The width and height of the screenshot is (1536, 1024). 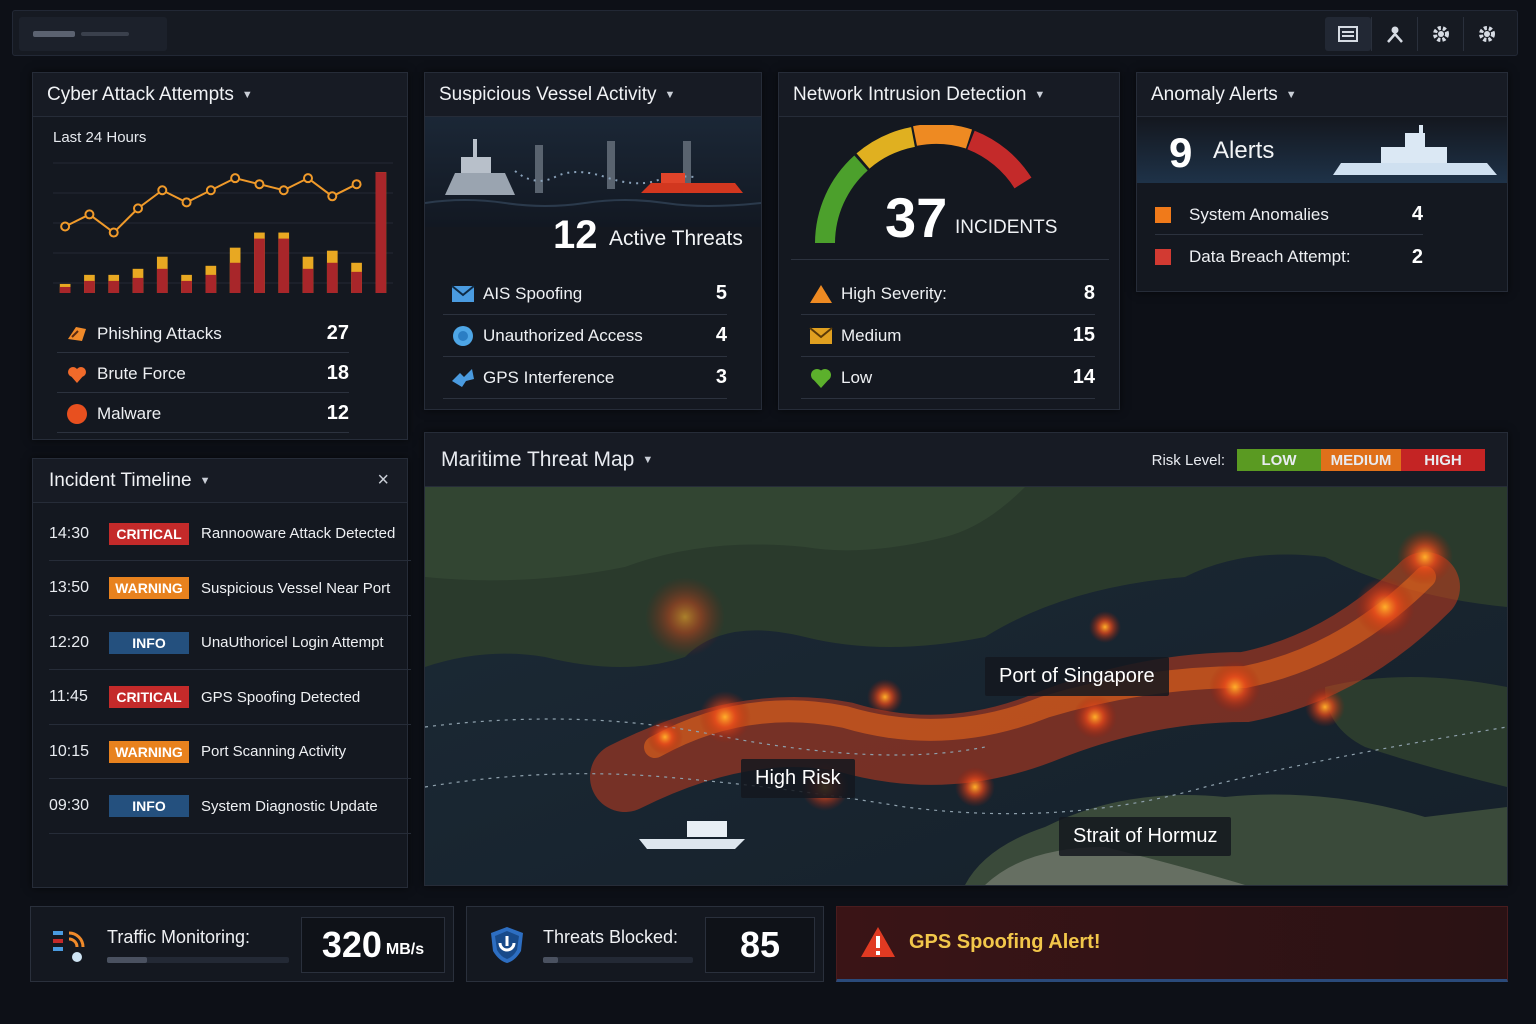 I want to click on threats-blocked-label: Threats Blocked:, so click(x=611, y=937).